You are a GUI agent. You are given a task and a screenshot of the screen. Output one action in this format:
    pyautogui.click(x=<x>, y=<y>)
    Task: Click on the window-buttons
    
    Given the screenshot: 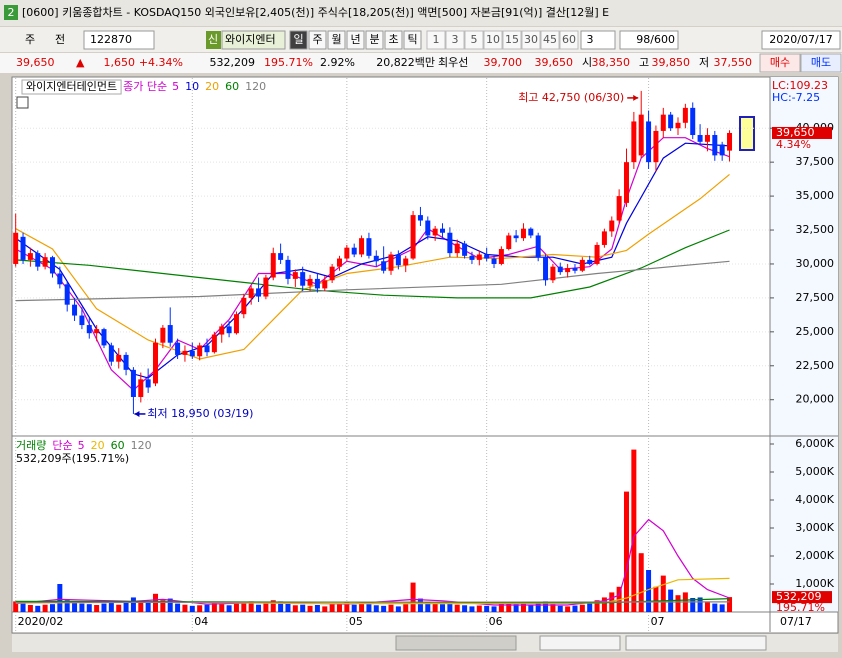 What is the action you would take?
    pyautogui.click(x=766, y=13)
    